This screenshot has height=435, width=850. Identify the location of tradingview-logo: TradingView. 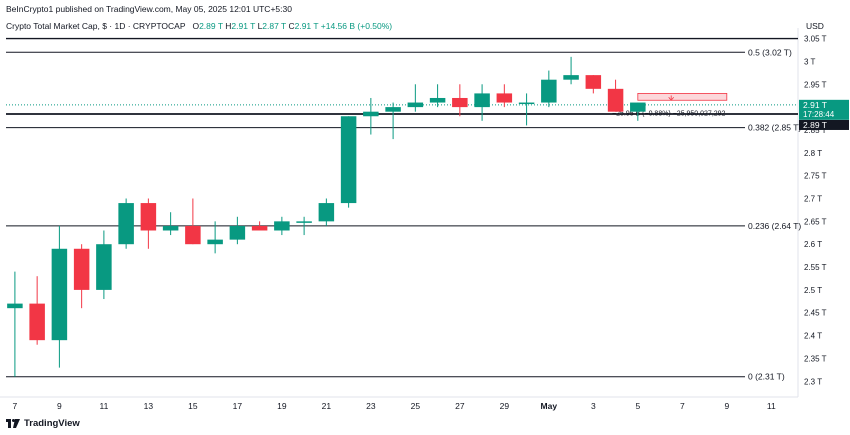
(43, 423).